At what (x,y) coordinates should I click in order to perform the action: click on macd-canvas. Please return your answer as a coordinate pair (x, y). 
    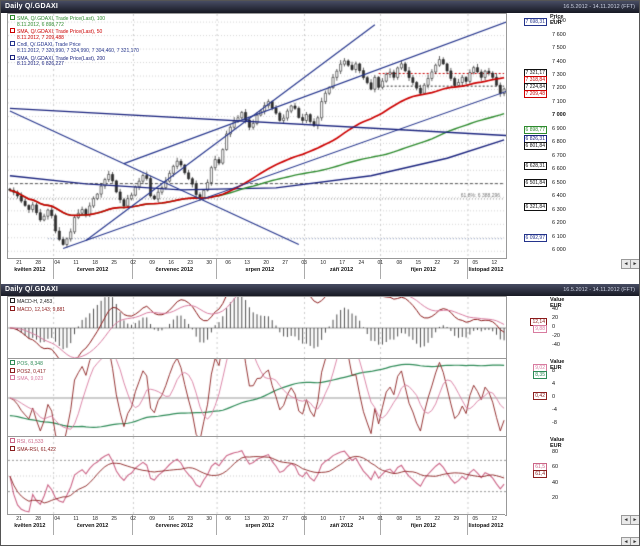
    Looking at the image, I should click on (257, 328).